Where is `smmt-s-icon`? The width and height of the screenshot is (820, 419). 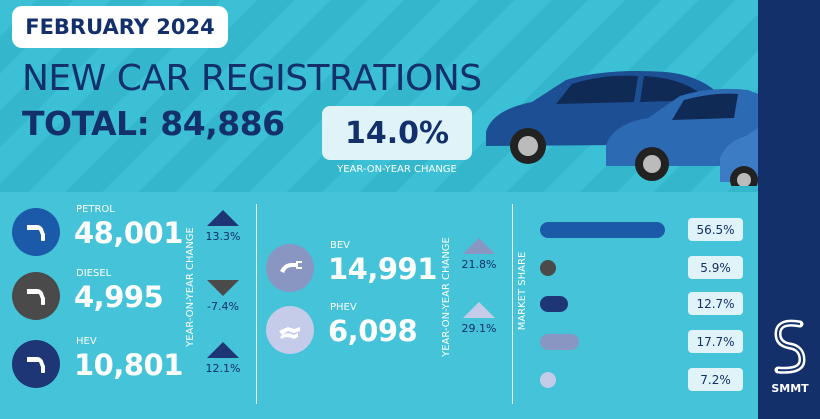
smmt-s-icon is located at coordinates (790, 346).